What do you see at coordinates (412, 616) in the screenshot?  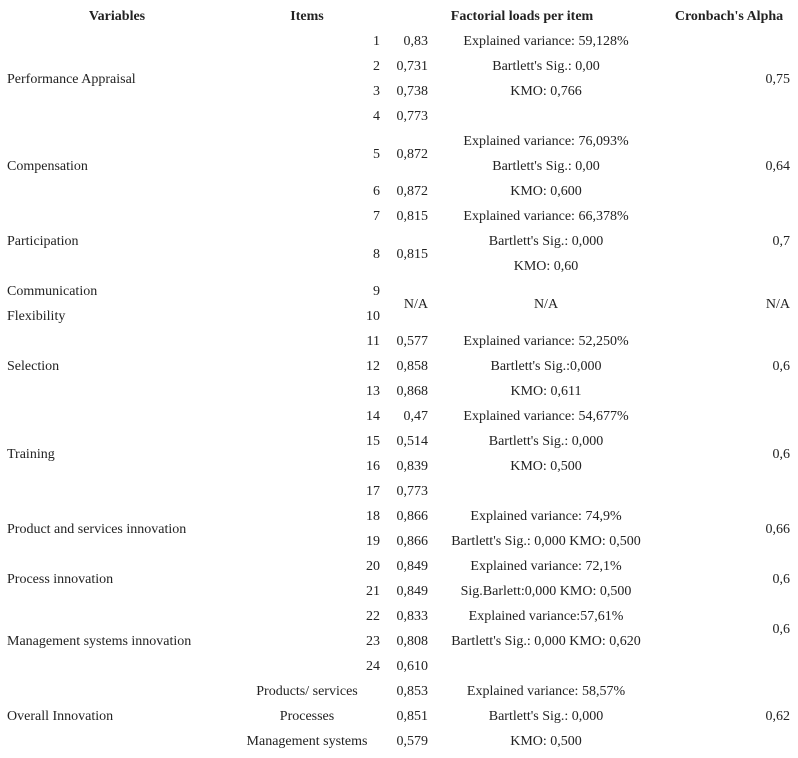 I see `factor-load: 0,833` at bounding box center [412, 616].